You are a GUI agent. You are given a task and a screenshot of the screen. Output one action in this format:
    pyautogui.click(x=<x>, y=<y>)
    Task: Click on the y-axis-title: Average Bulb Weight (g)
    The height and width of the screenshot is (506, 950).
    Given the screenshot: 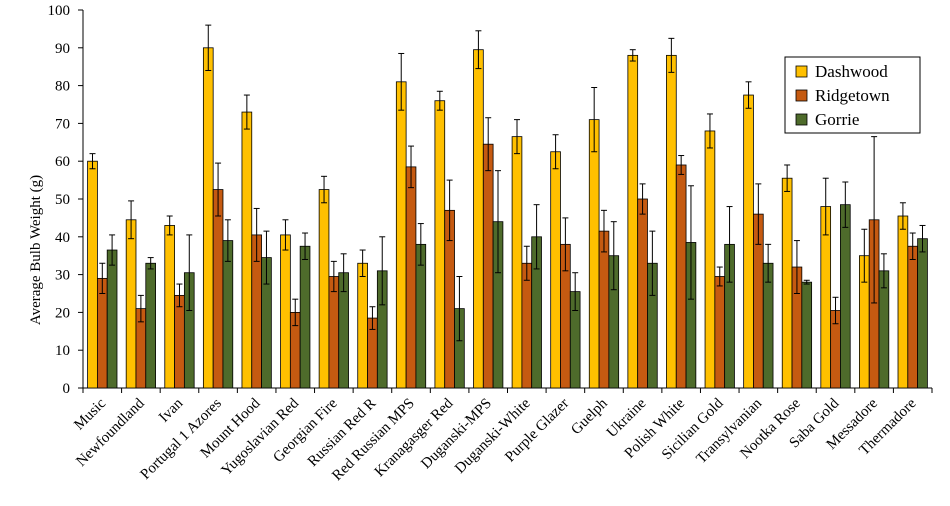 What is the action you would take?
    pyautogui.click(x=36, y=250)
    